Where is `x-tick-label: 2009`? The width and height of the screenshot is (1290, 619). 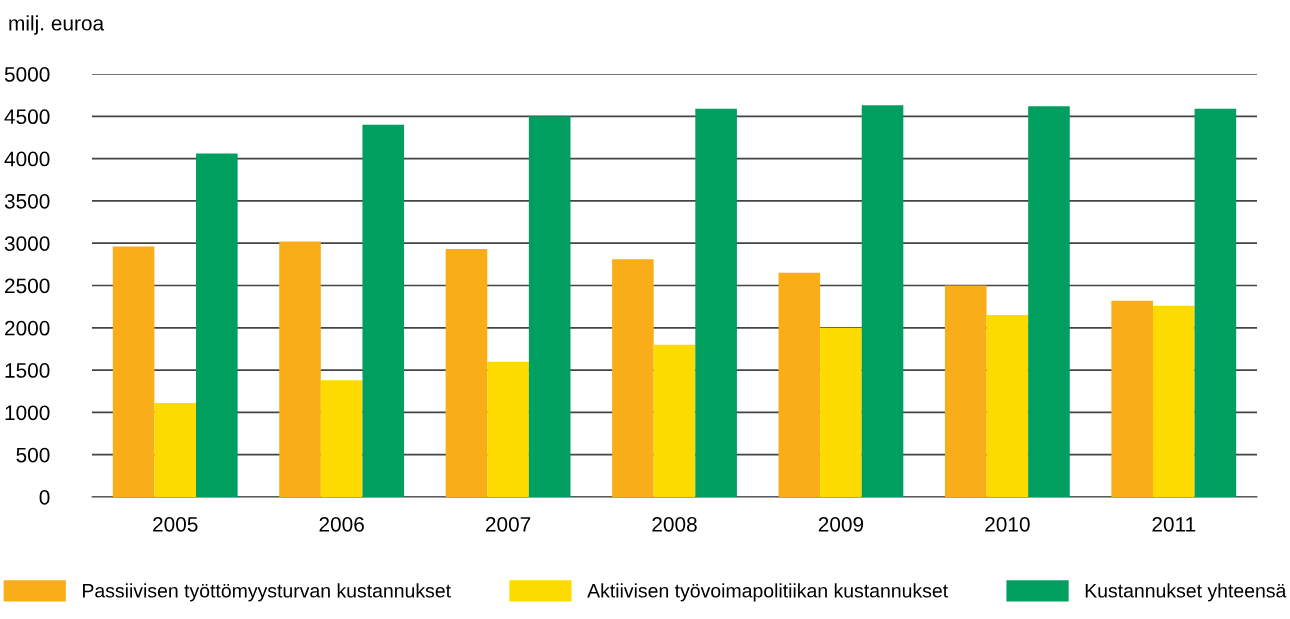 x-tick-label: 2009 is located at coordinates (841, 524).